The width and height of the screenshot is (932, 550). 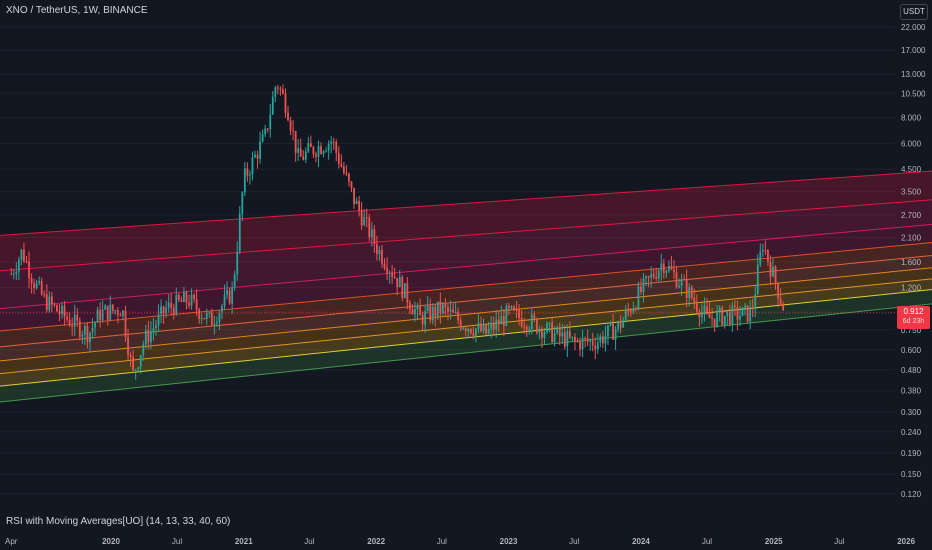 What do you see at coordinates (906, 541) in the screenshot?
I see `x-tick-label: 2026` at bounding box center [906, 541].